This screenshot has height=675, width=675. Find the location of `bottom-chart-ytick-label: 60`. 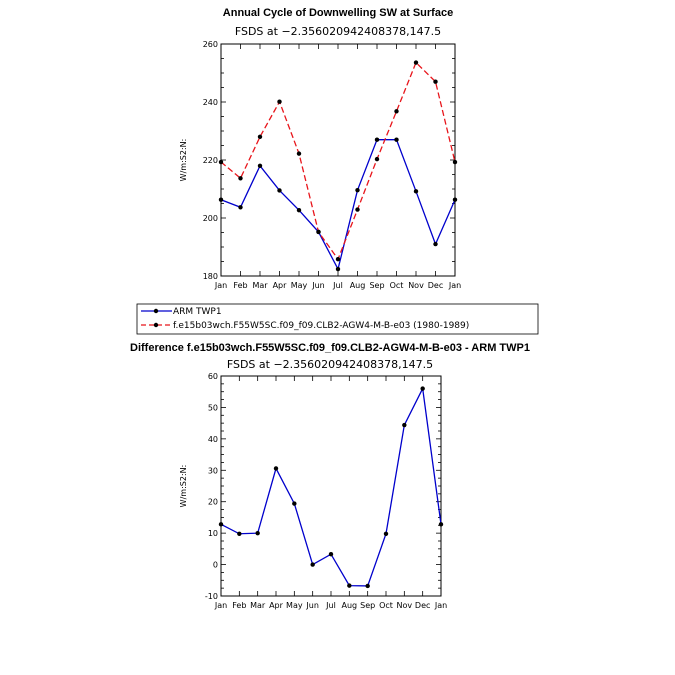

bottom-chart-ytick-label: 60 is located at coordinates (213, 376).